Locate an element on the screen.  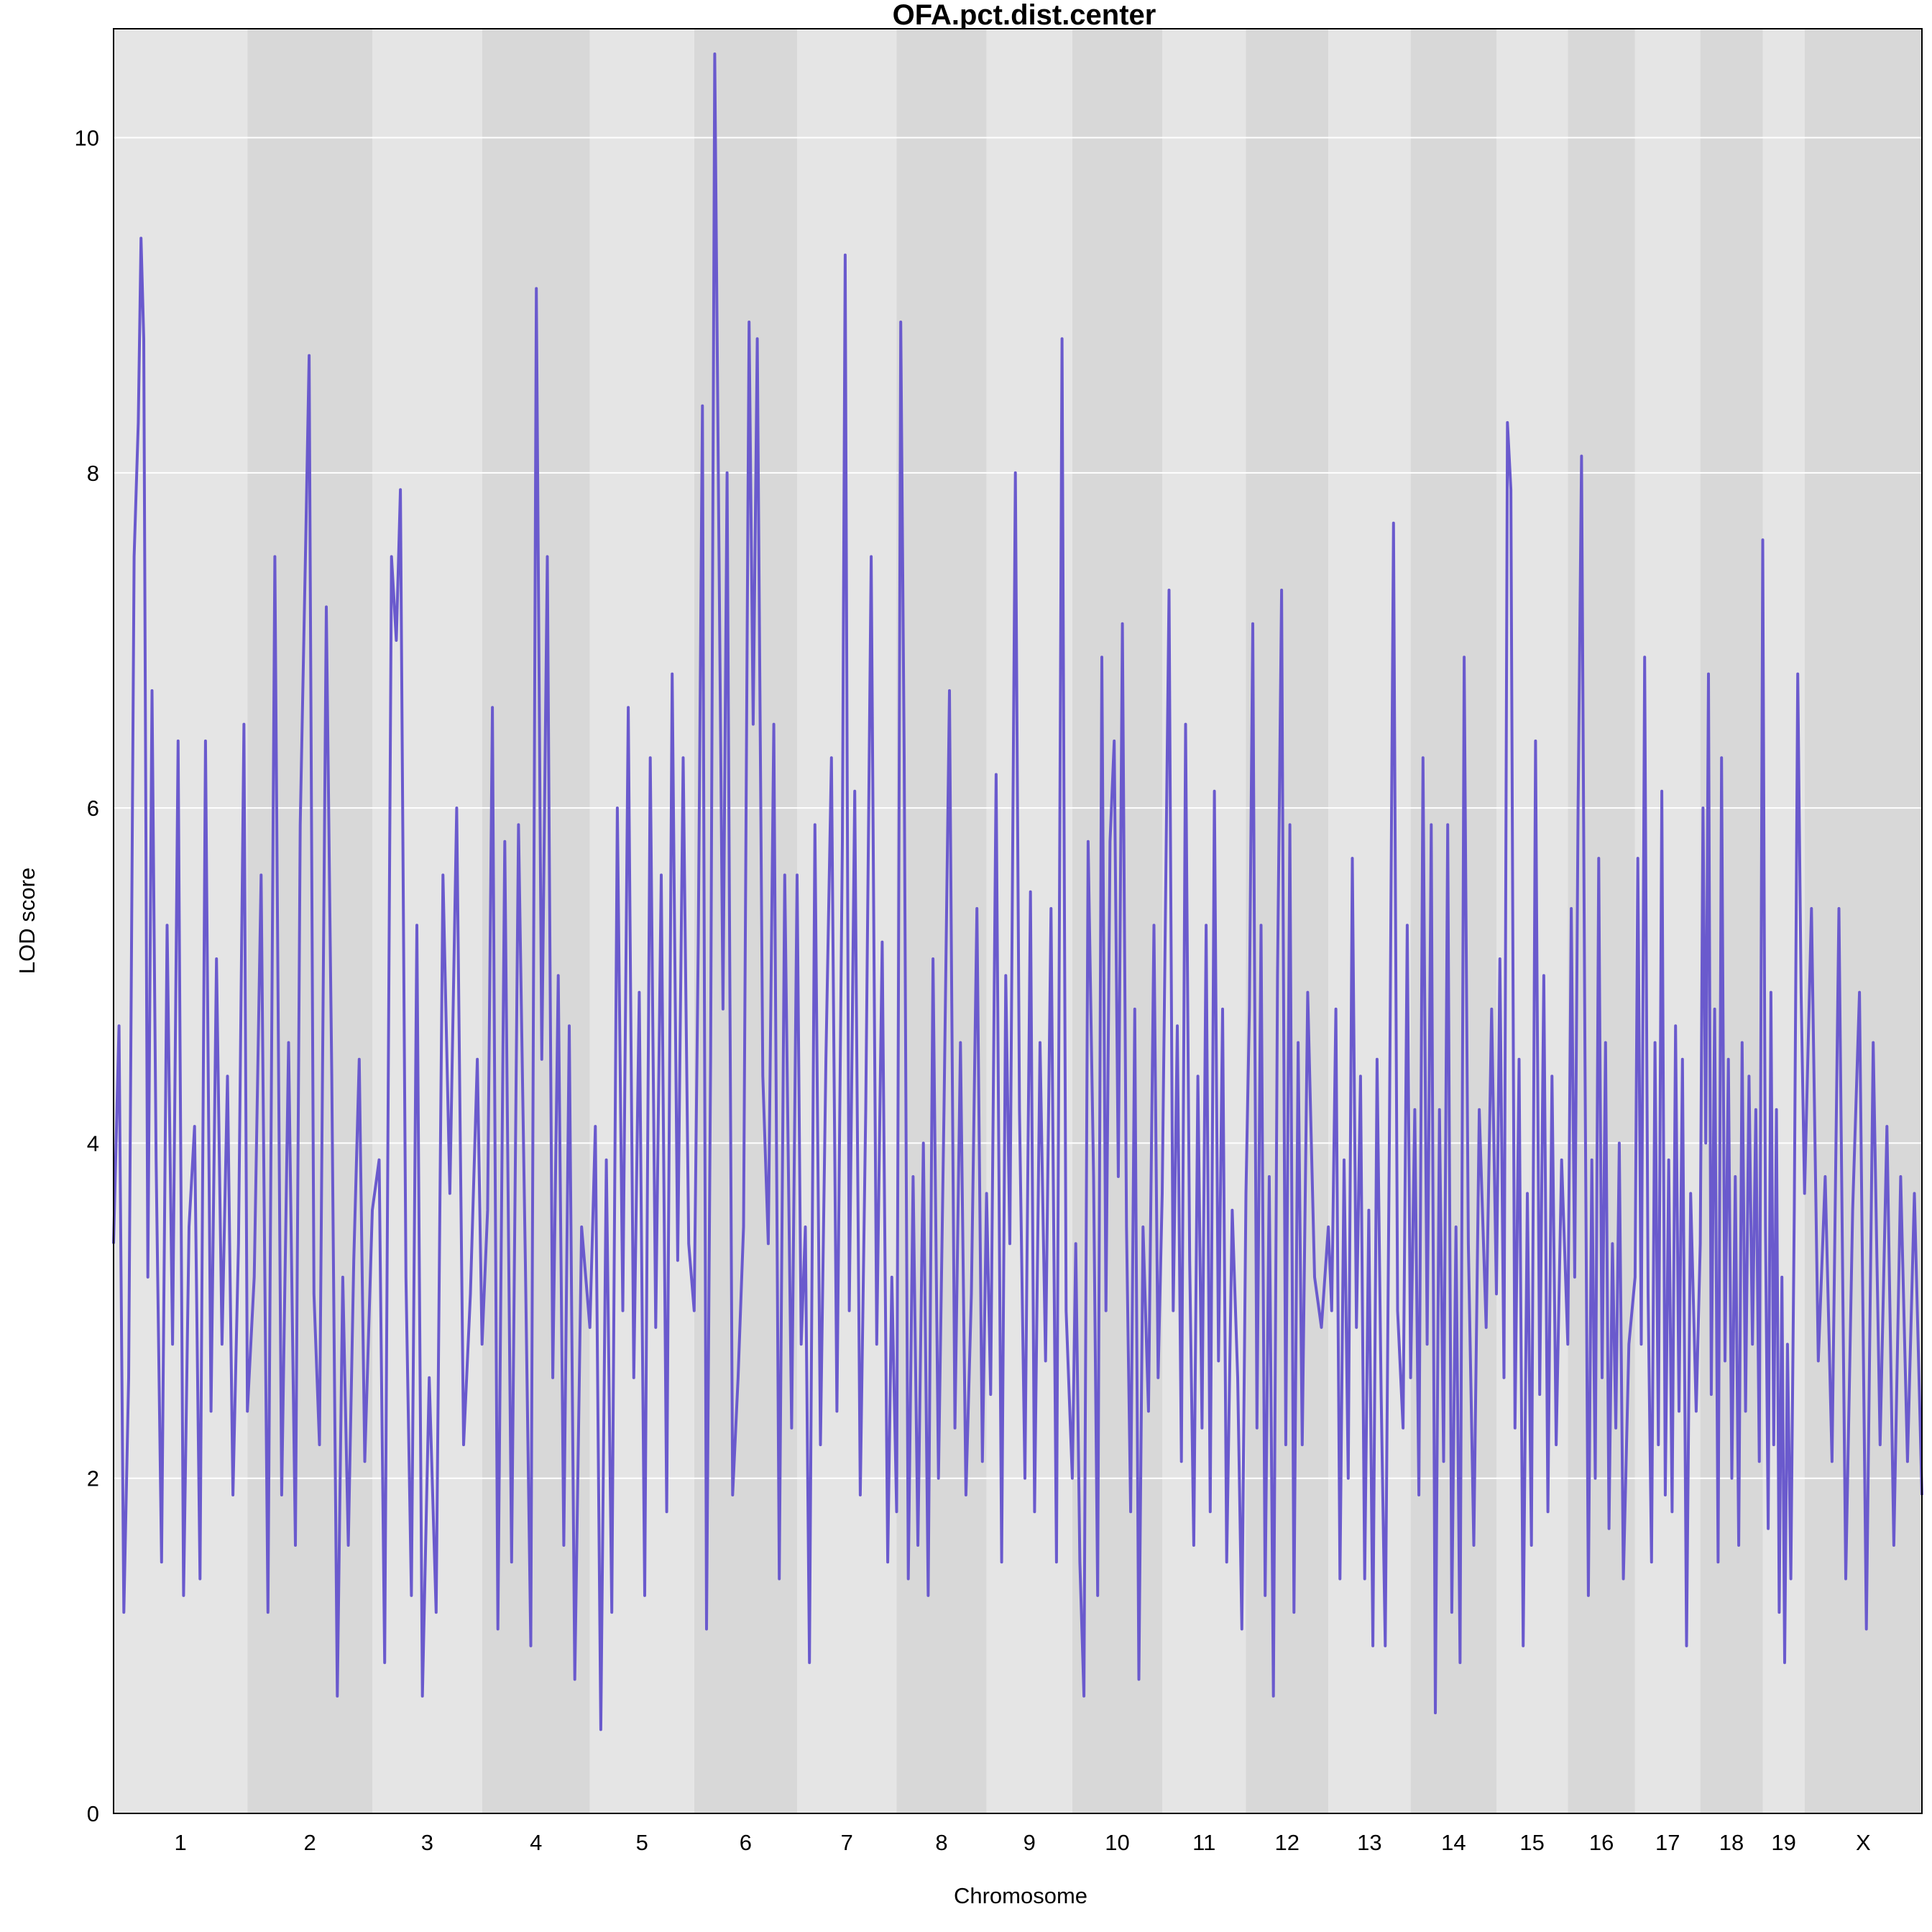
x-tick-label-5: 5 is located at coordinates (642, 1842).